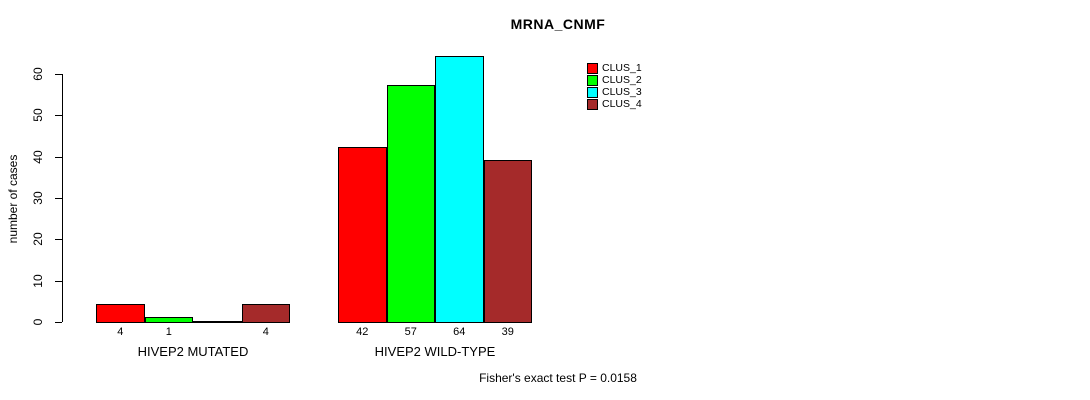 The image size is (1090, 400). I want to click on y-axis-tick-label: 20, so click(38, 239).